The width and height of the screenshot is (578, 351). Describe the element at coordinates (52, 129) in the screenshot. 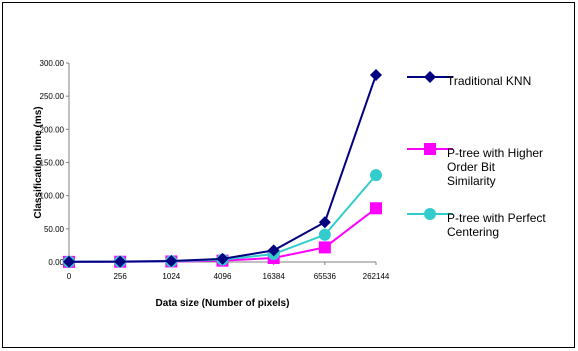

I see `y-tick-label: 200.00` at that location.